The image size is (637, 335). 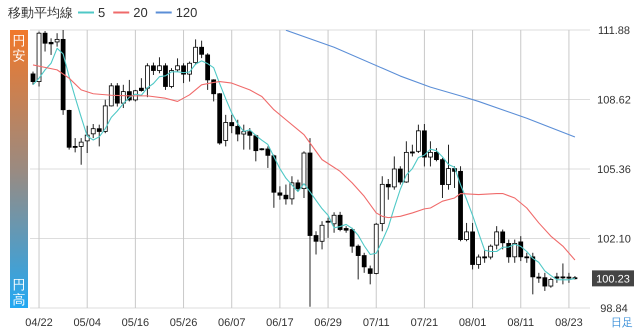 I want to click on x-tick-label: 08/11, so click(x=520, y=323).